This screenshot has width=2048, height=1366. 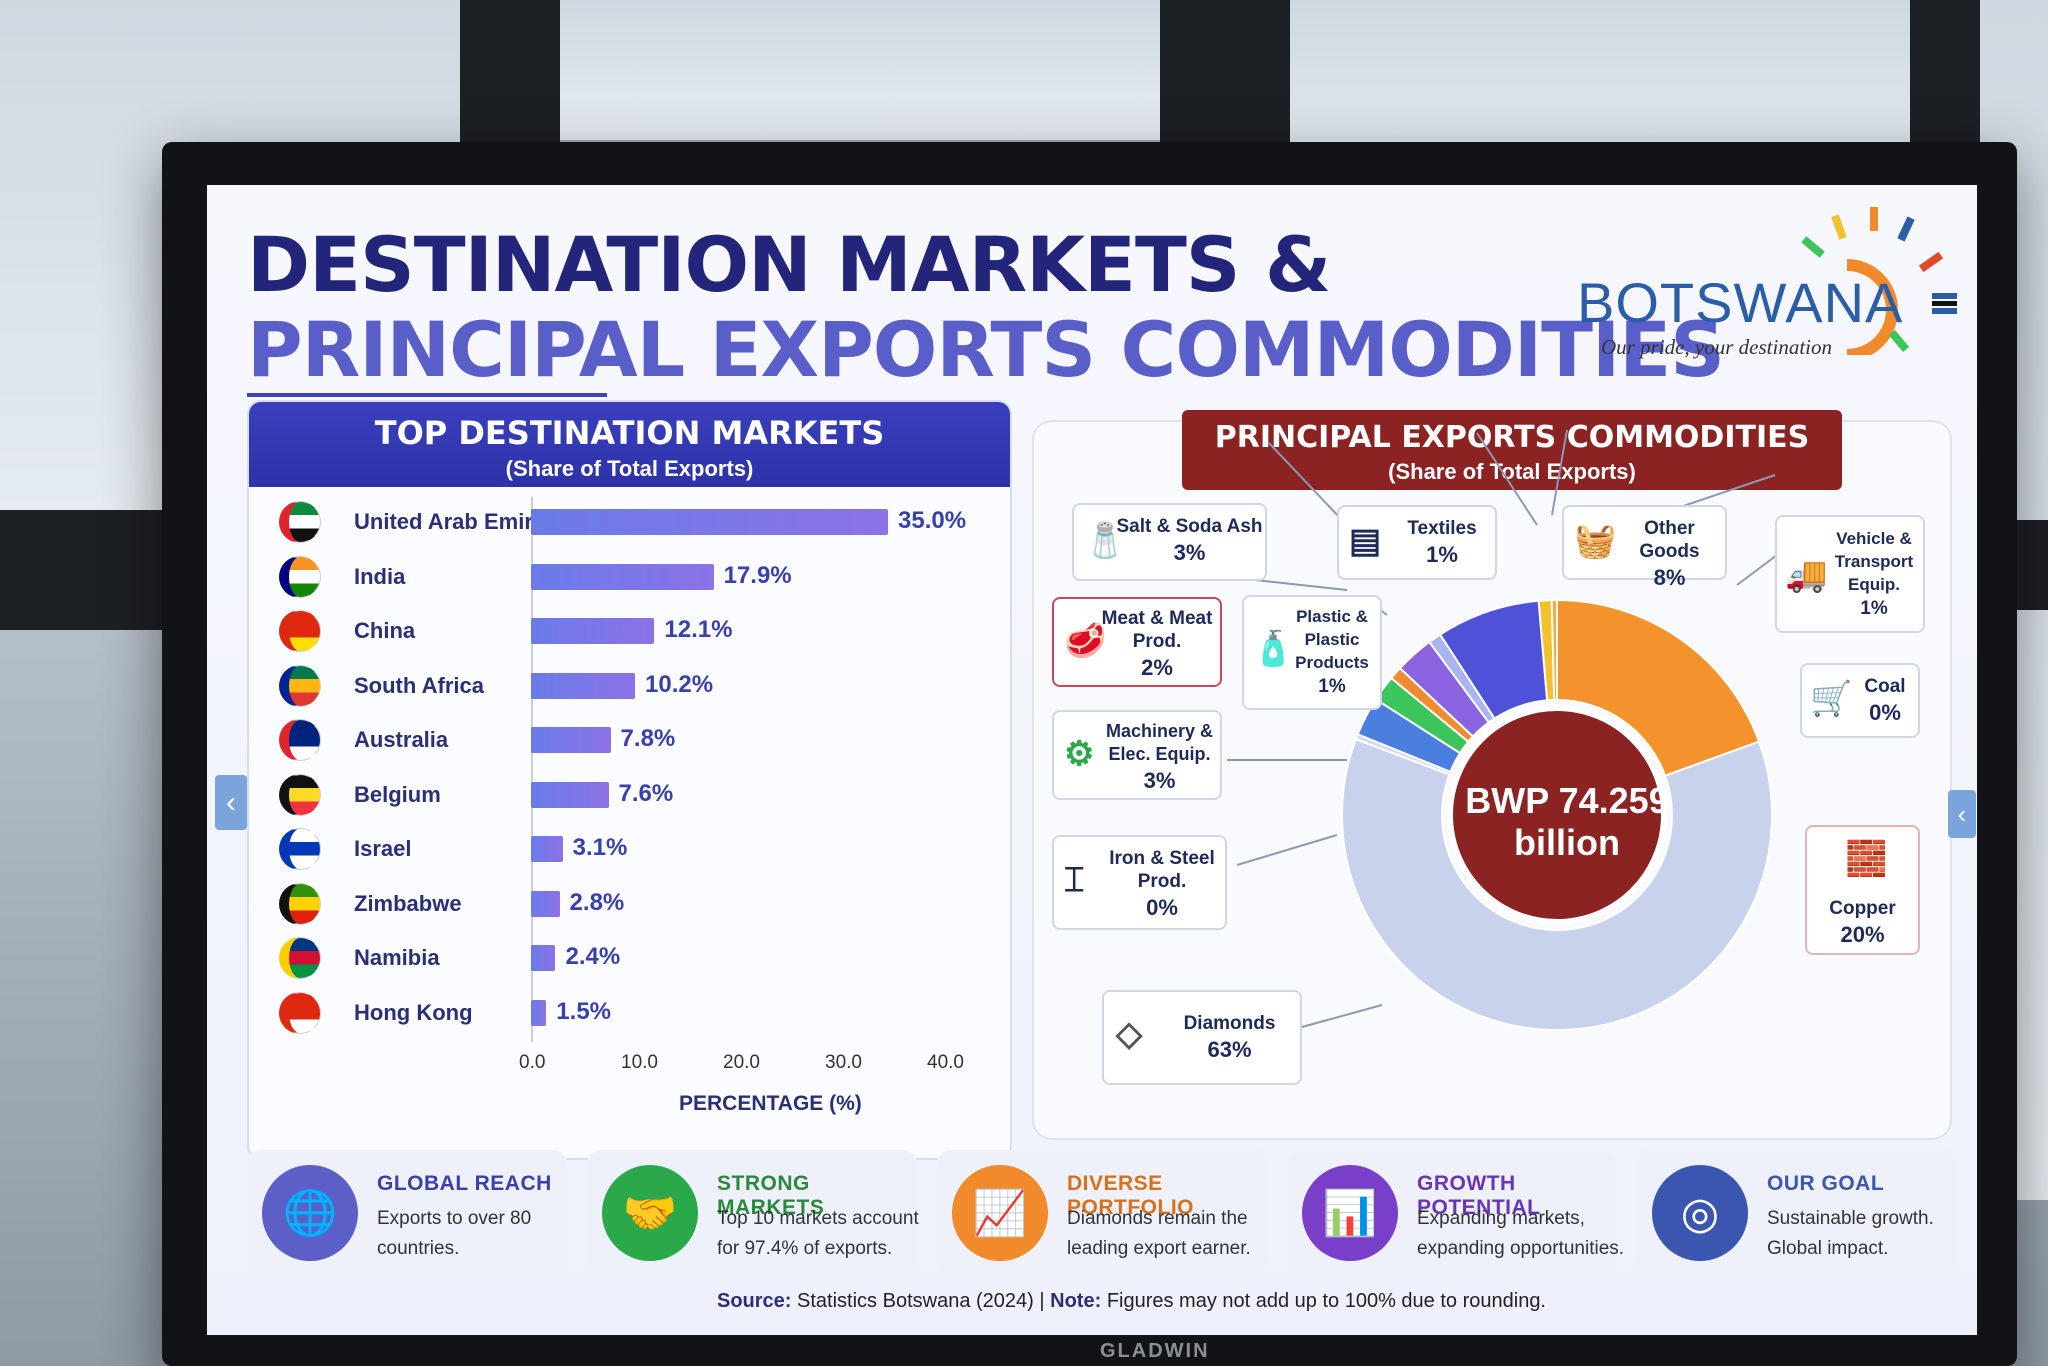 What do you see at coordinates (648, 738) in the screenshot?
I see `bar-value-label: 7.8%` at bounding box center [648, 738].